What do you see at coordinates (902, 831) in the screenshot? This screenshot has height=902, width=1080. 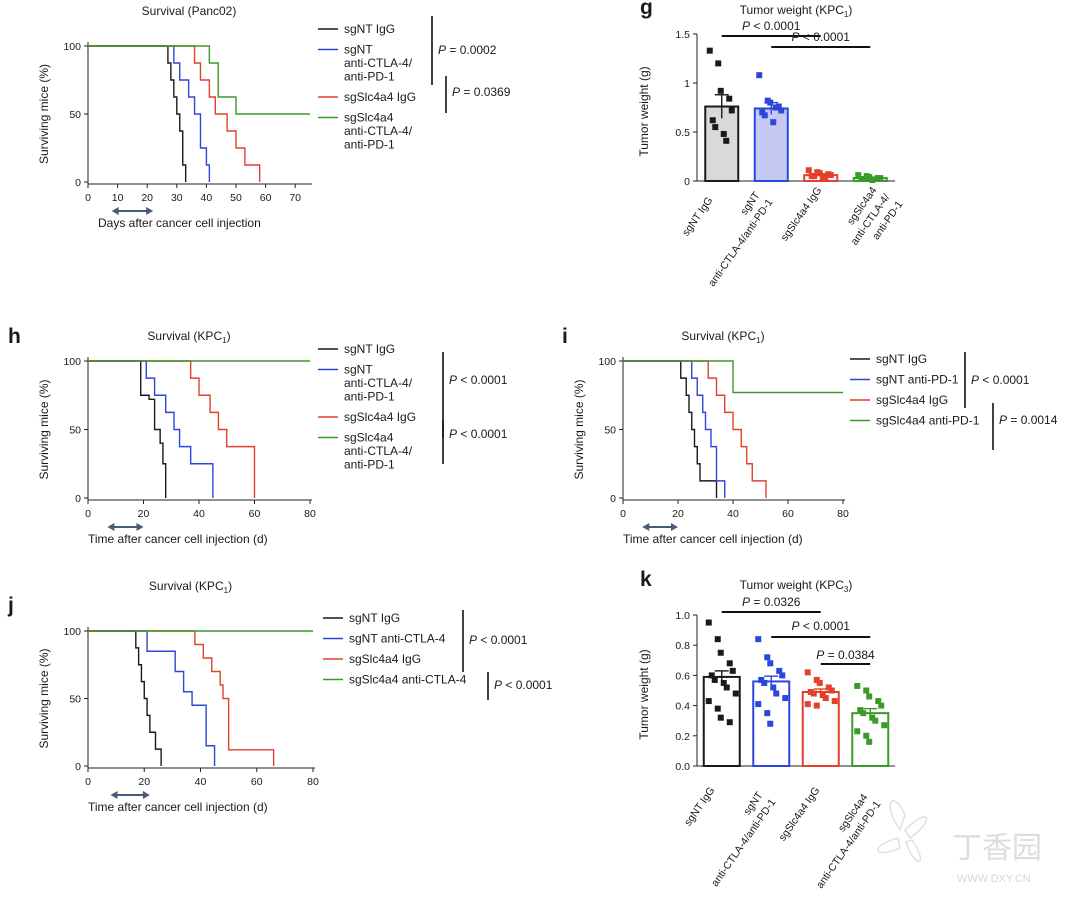 I see `flower-logo-icon` at bounding box center [902, 831].